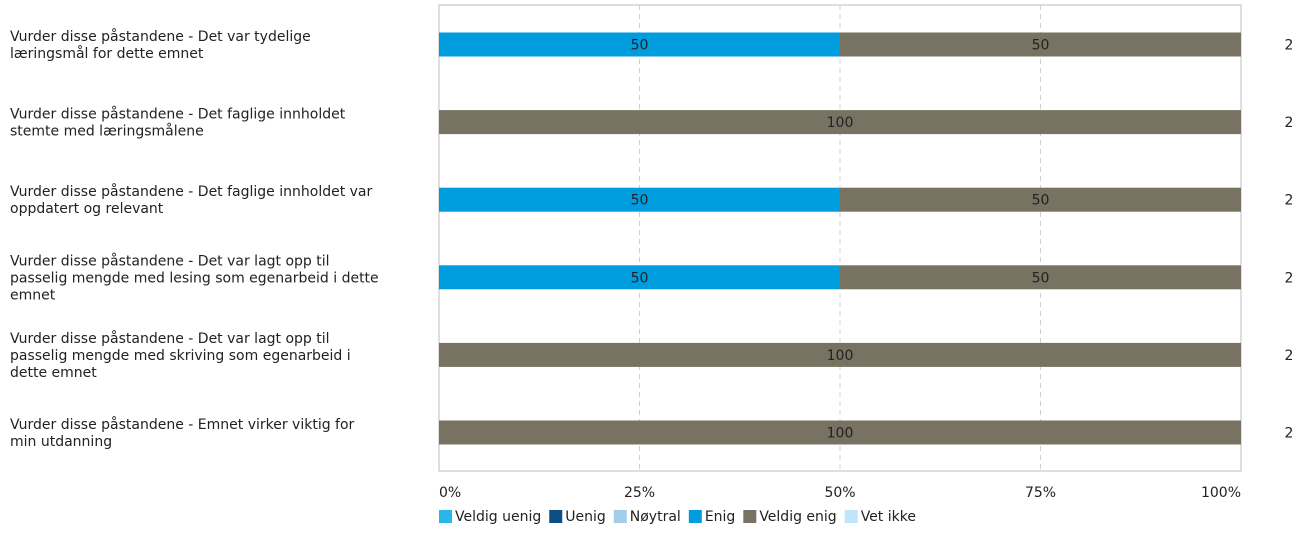  I want to click on response-counts: 2 2 2 2 2 2, so click(1289, 240).